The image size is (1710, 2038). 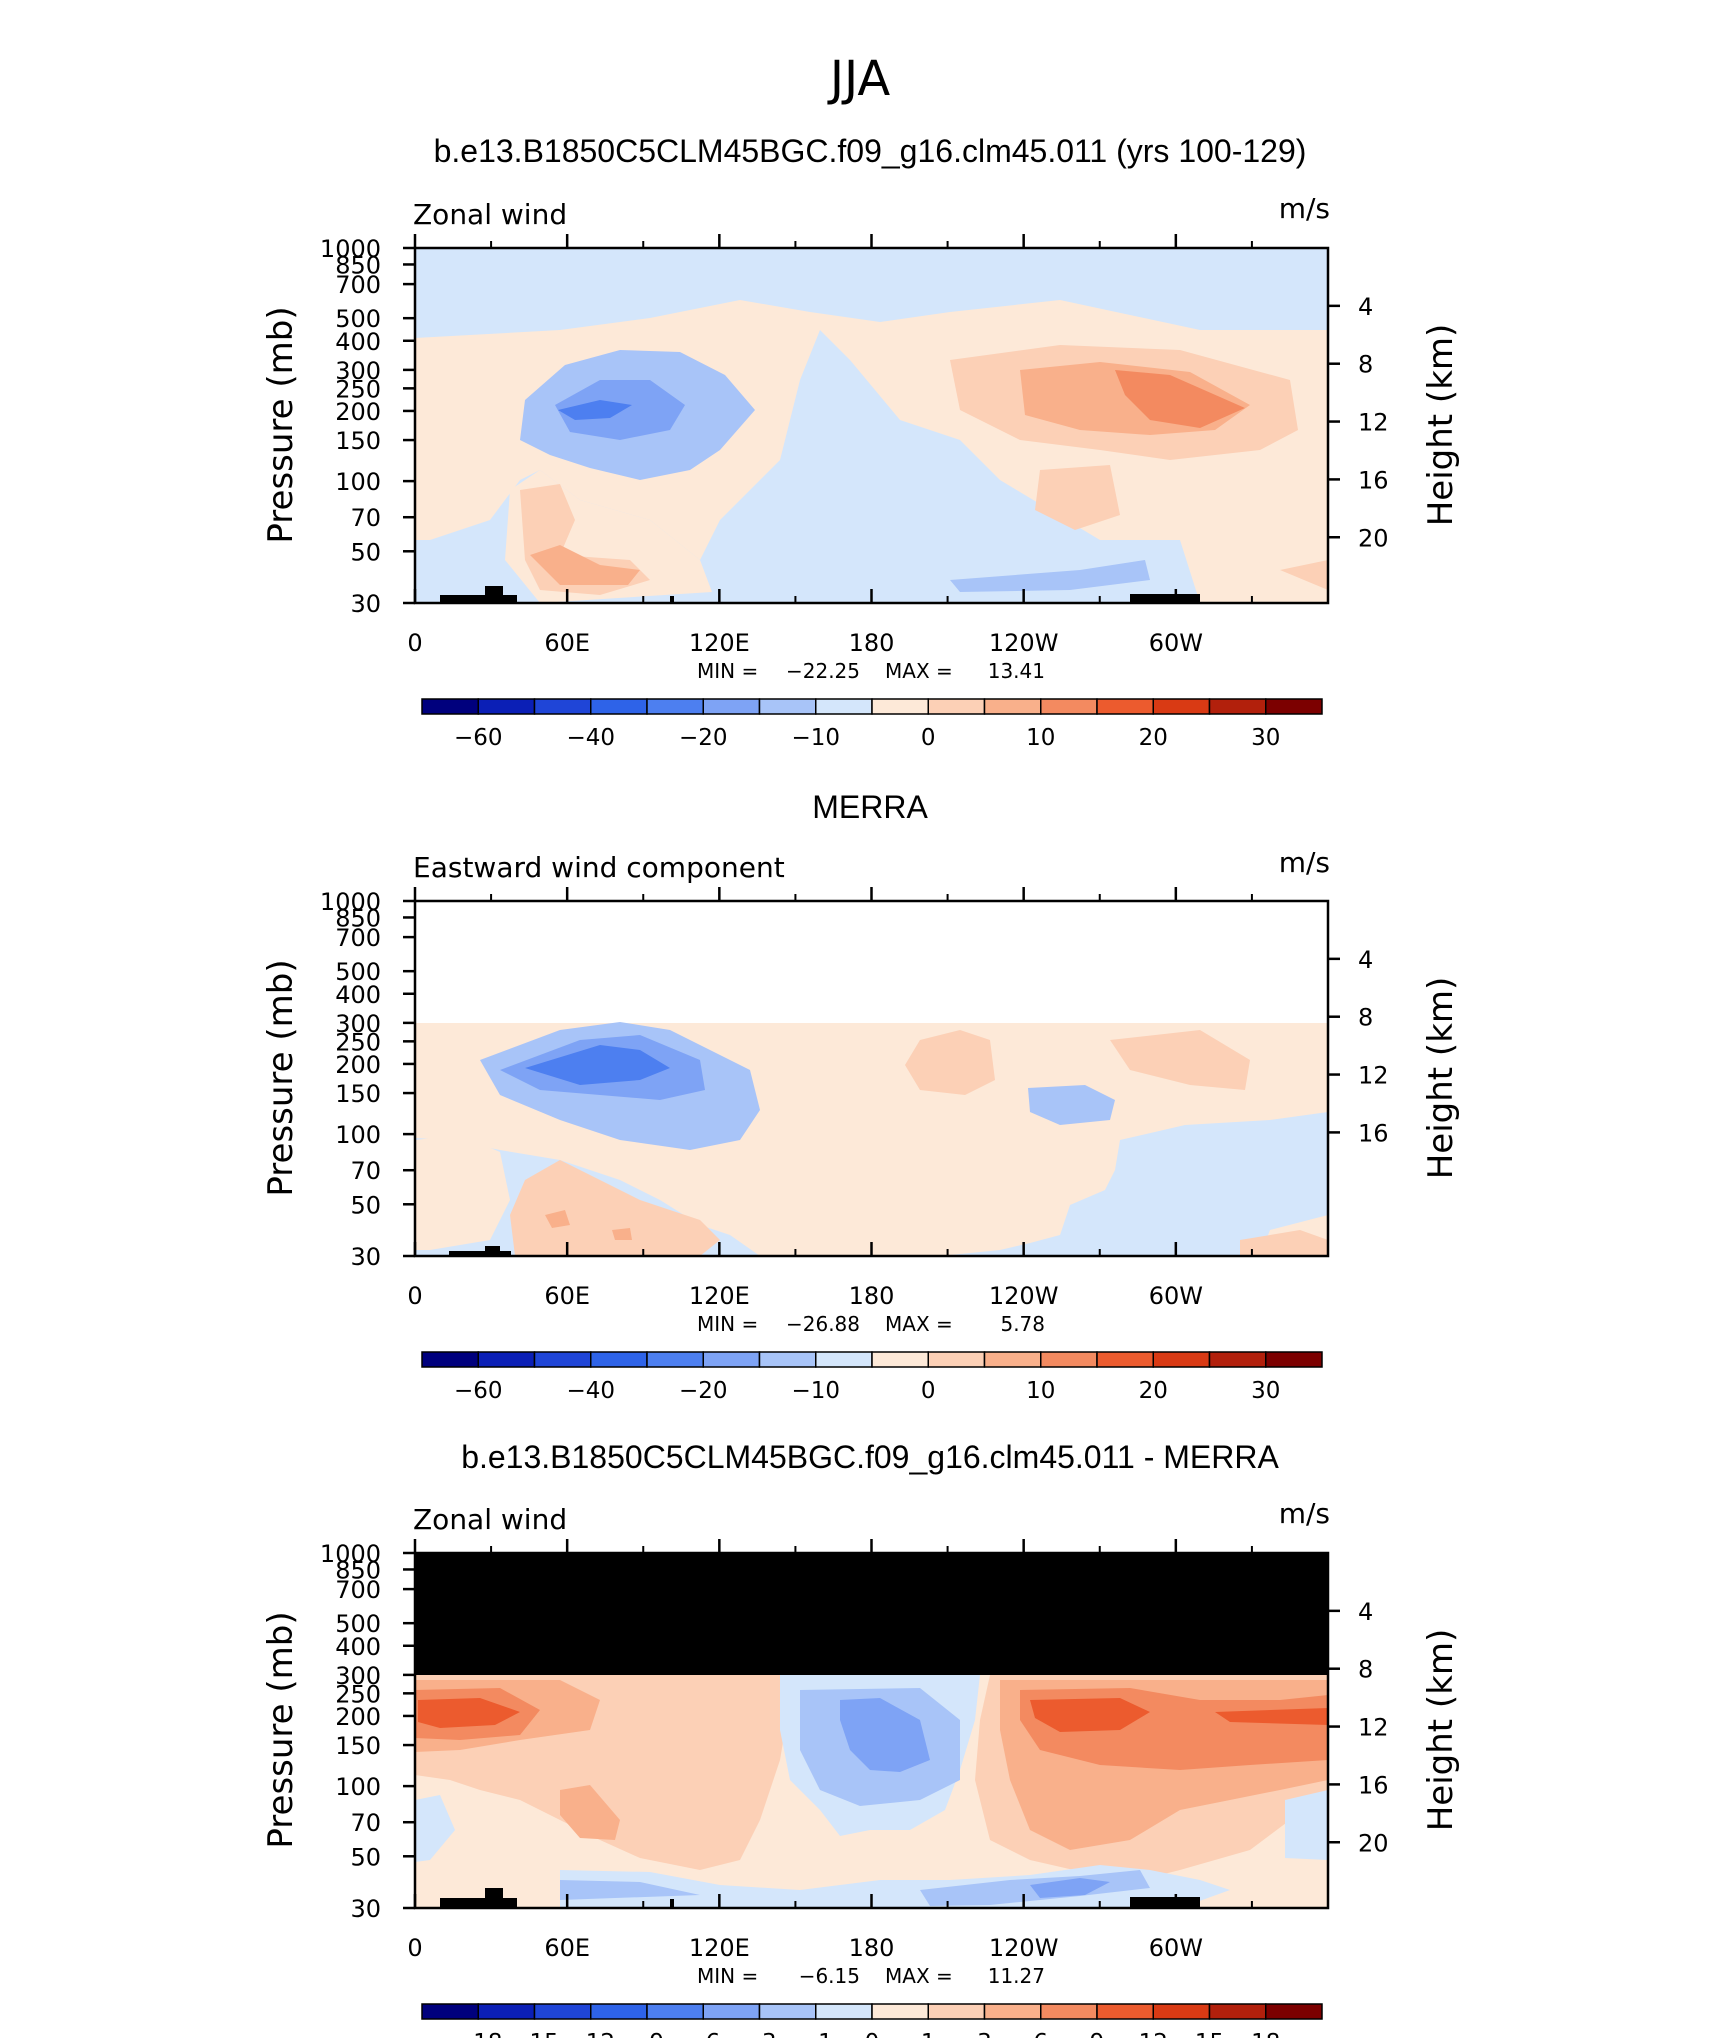 I want to click on y-tick-label: 50, so click(x=365, y=552).